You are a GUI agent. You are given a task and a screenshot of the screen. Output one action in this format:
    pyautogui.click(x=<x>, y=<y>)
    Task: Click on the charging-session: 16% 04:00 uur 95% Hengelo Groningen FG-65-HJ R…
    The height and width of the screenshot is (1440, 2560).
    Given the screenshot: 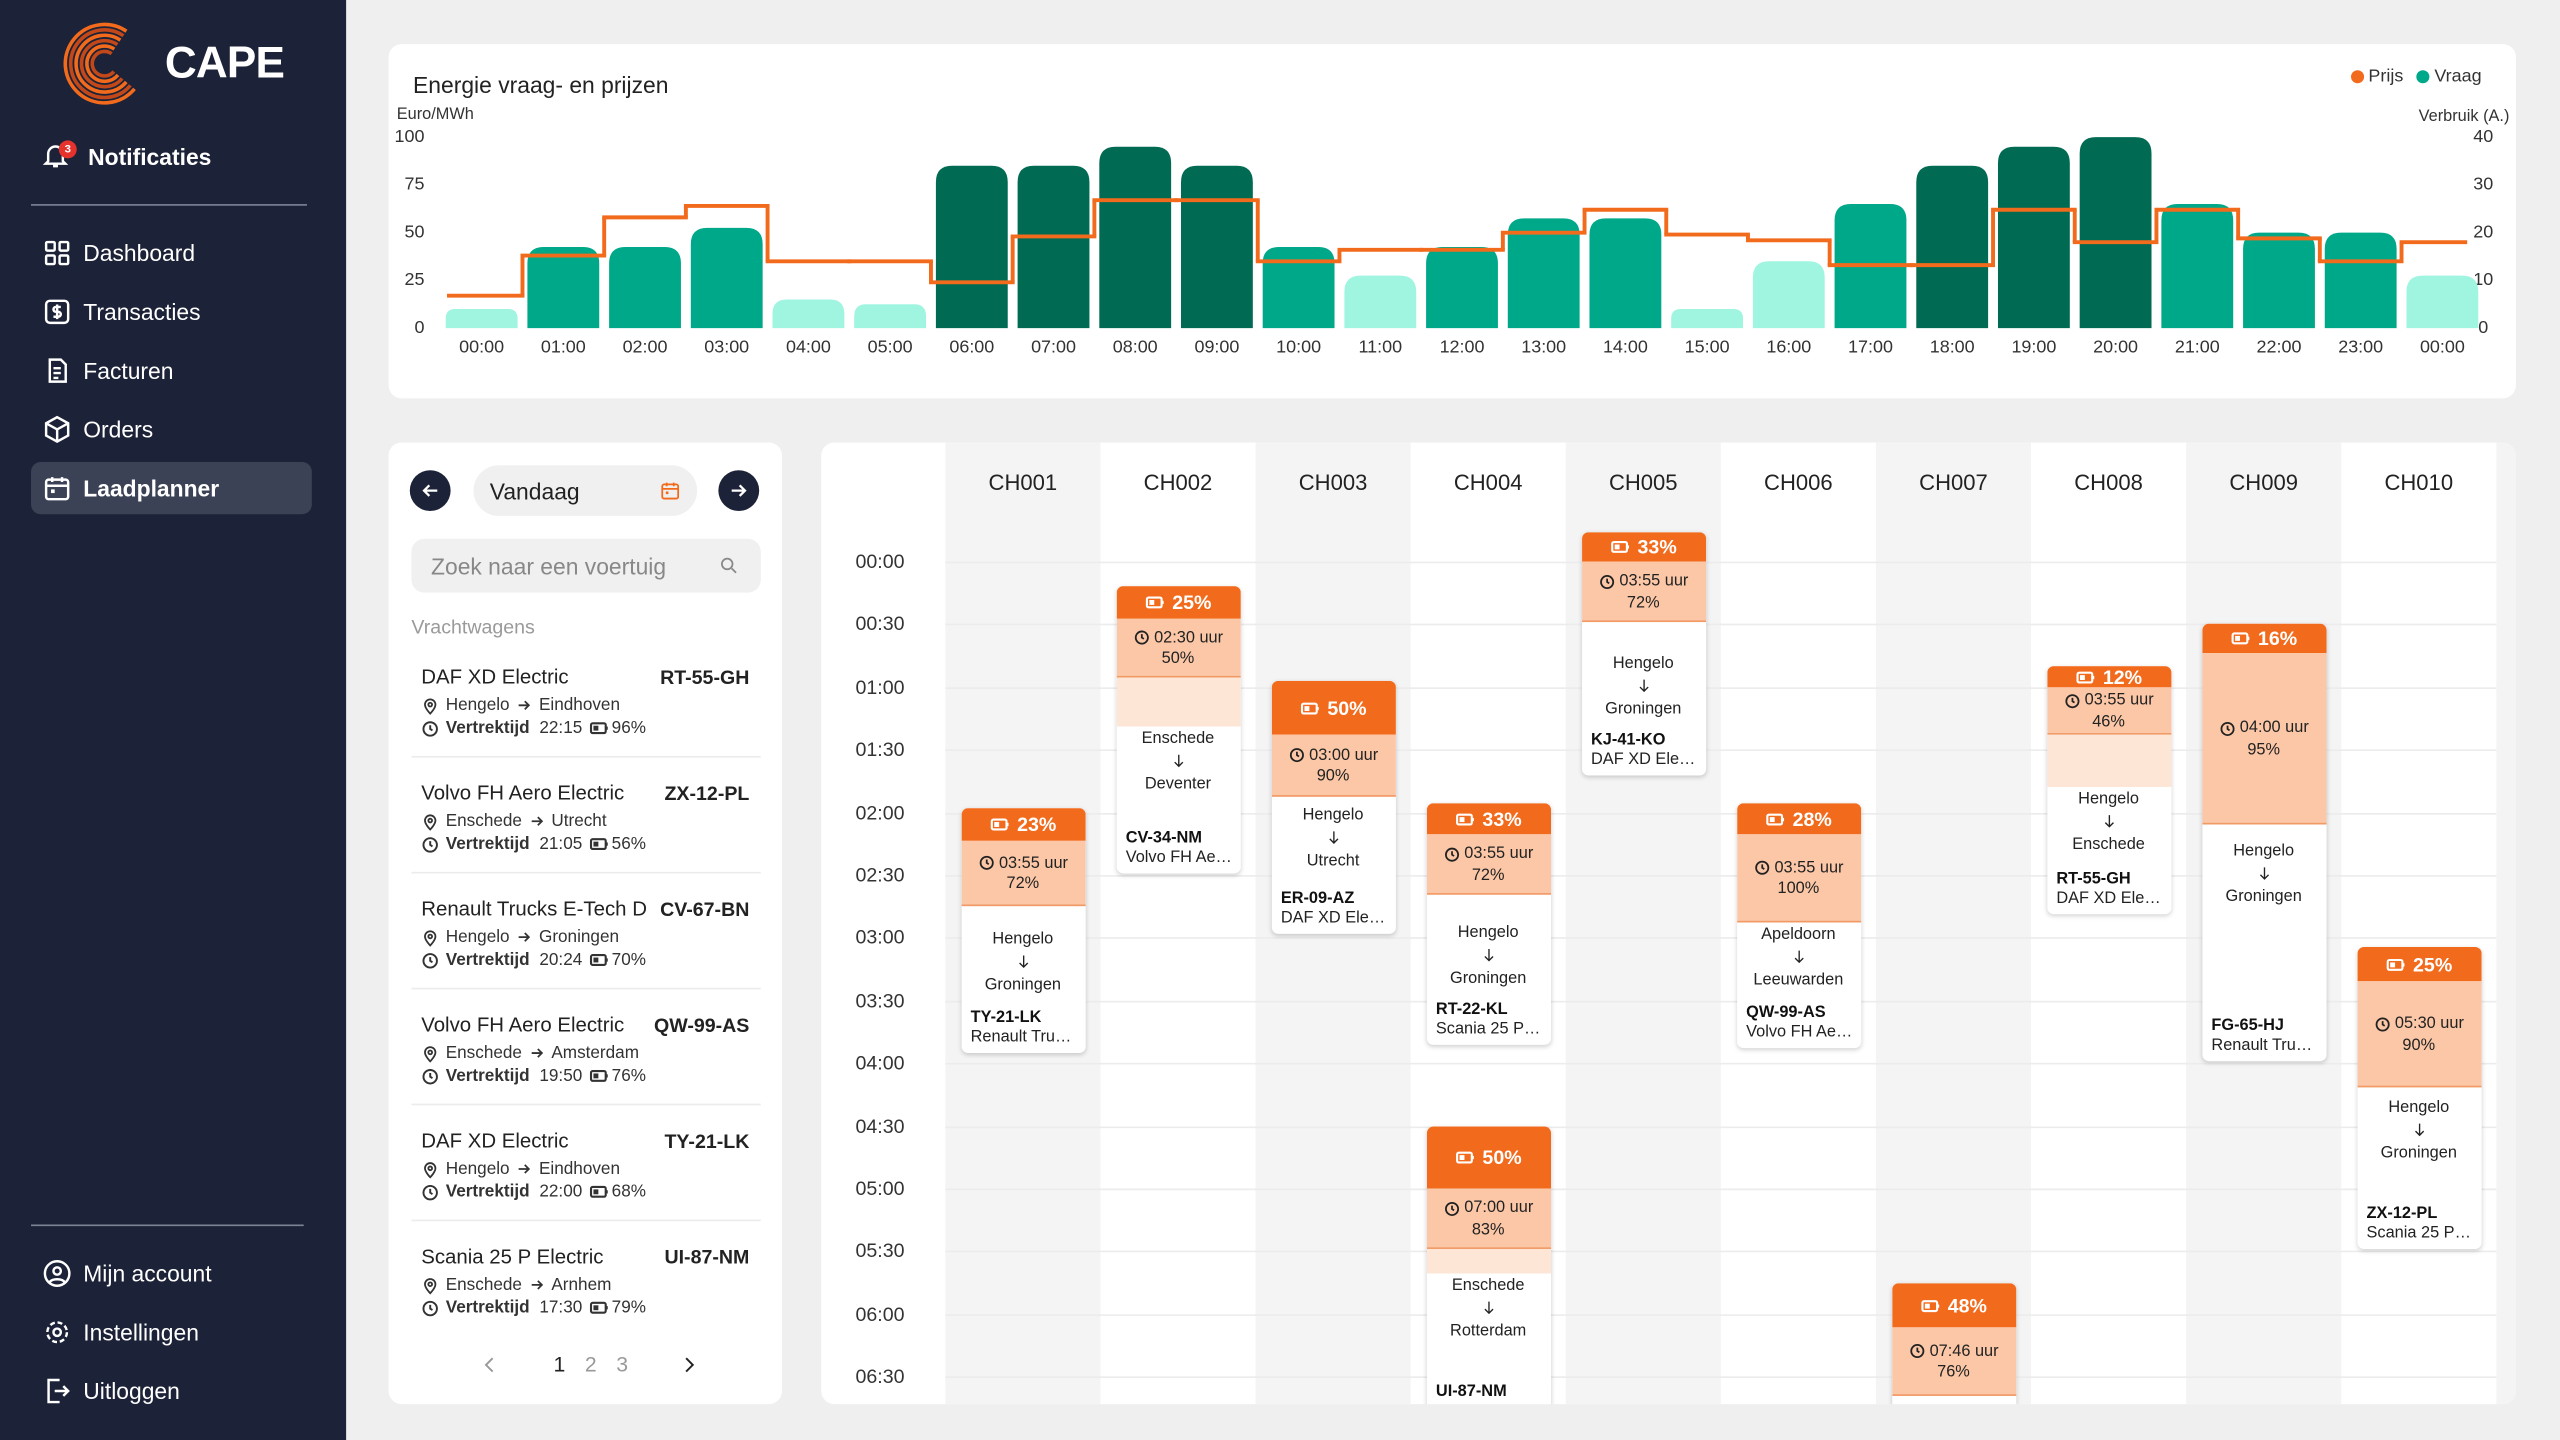 What is the action you would take?
    pyautogui.click(x=2263, y=842)
    